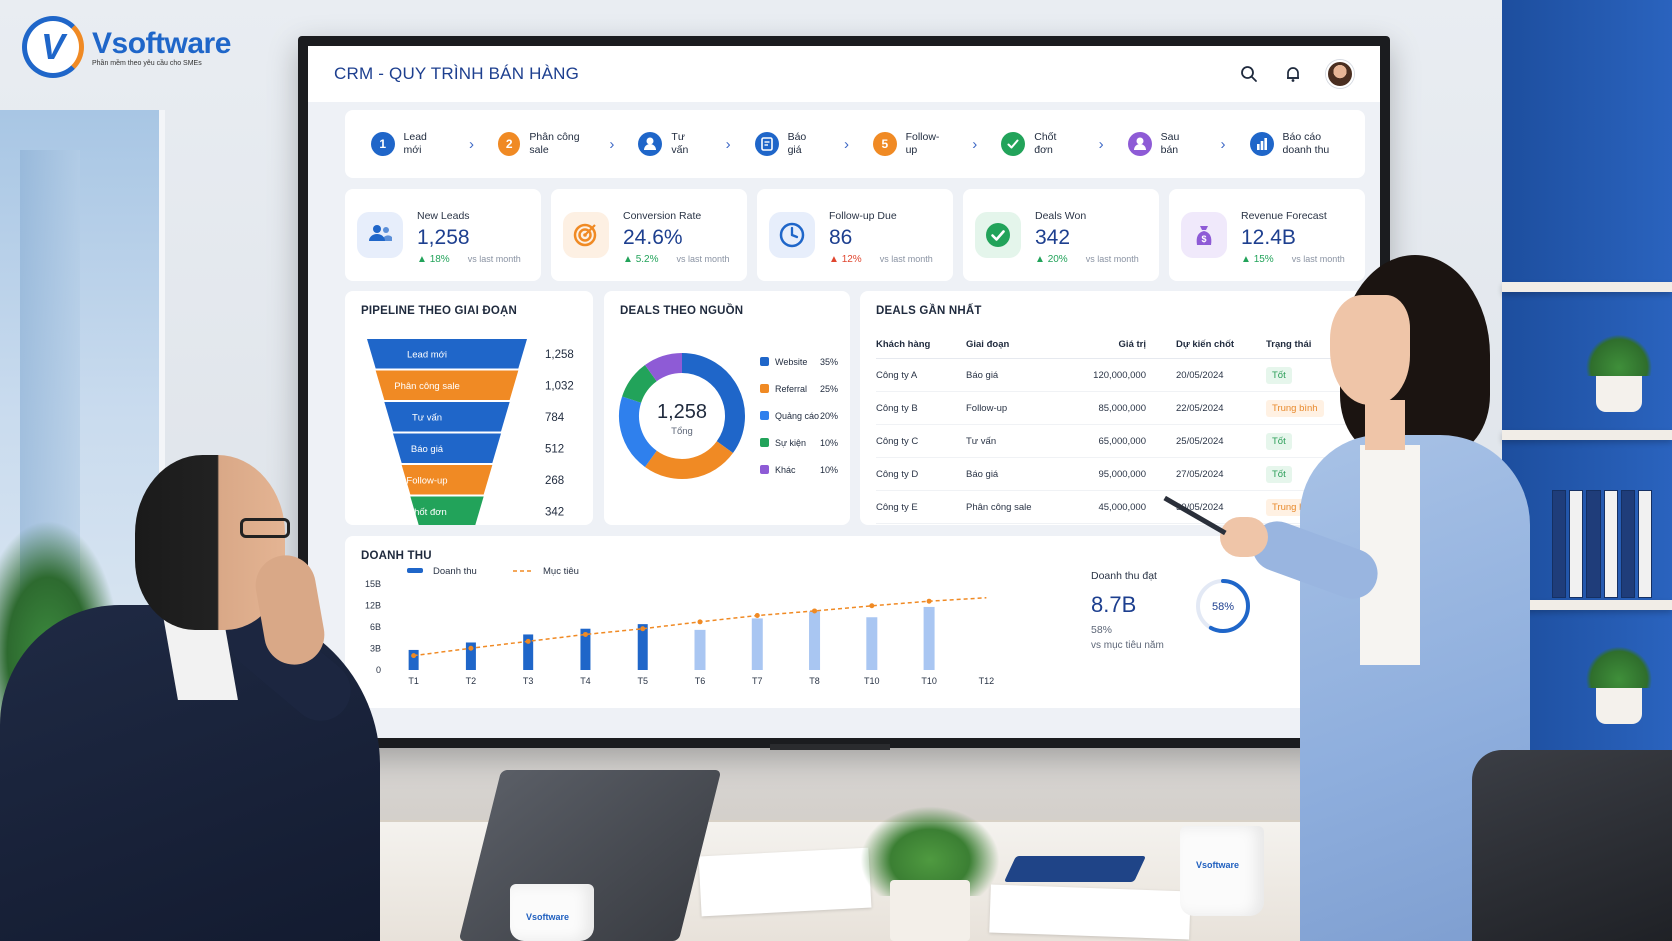 Image resolution: width=1672 pixels, height=941 pixels. I want to click on kpi-card: Follow-up Due 86 ▲ 12% vs last month, so click(855, 235).